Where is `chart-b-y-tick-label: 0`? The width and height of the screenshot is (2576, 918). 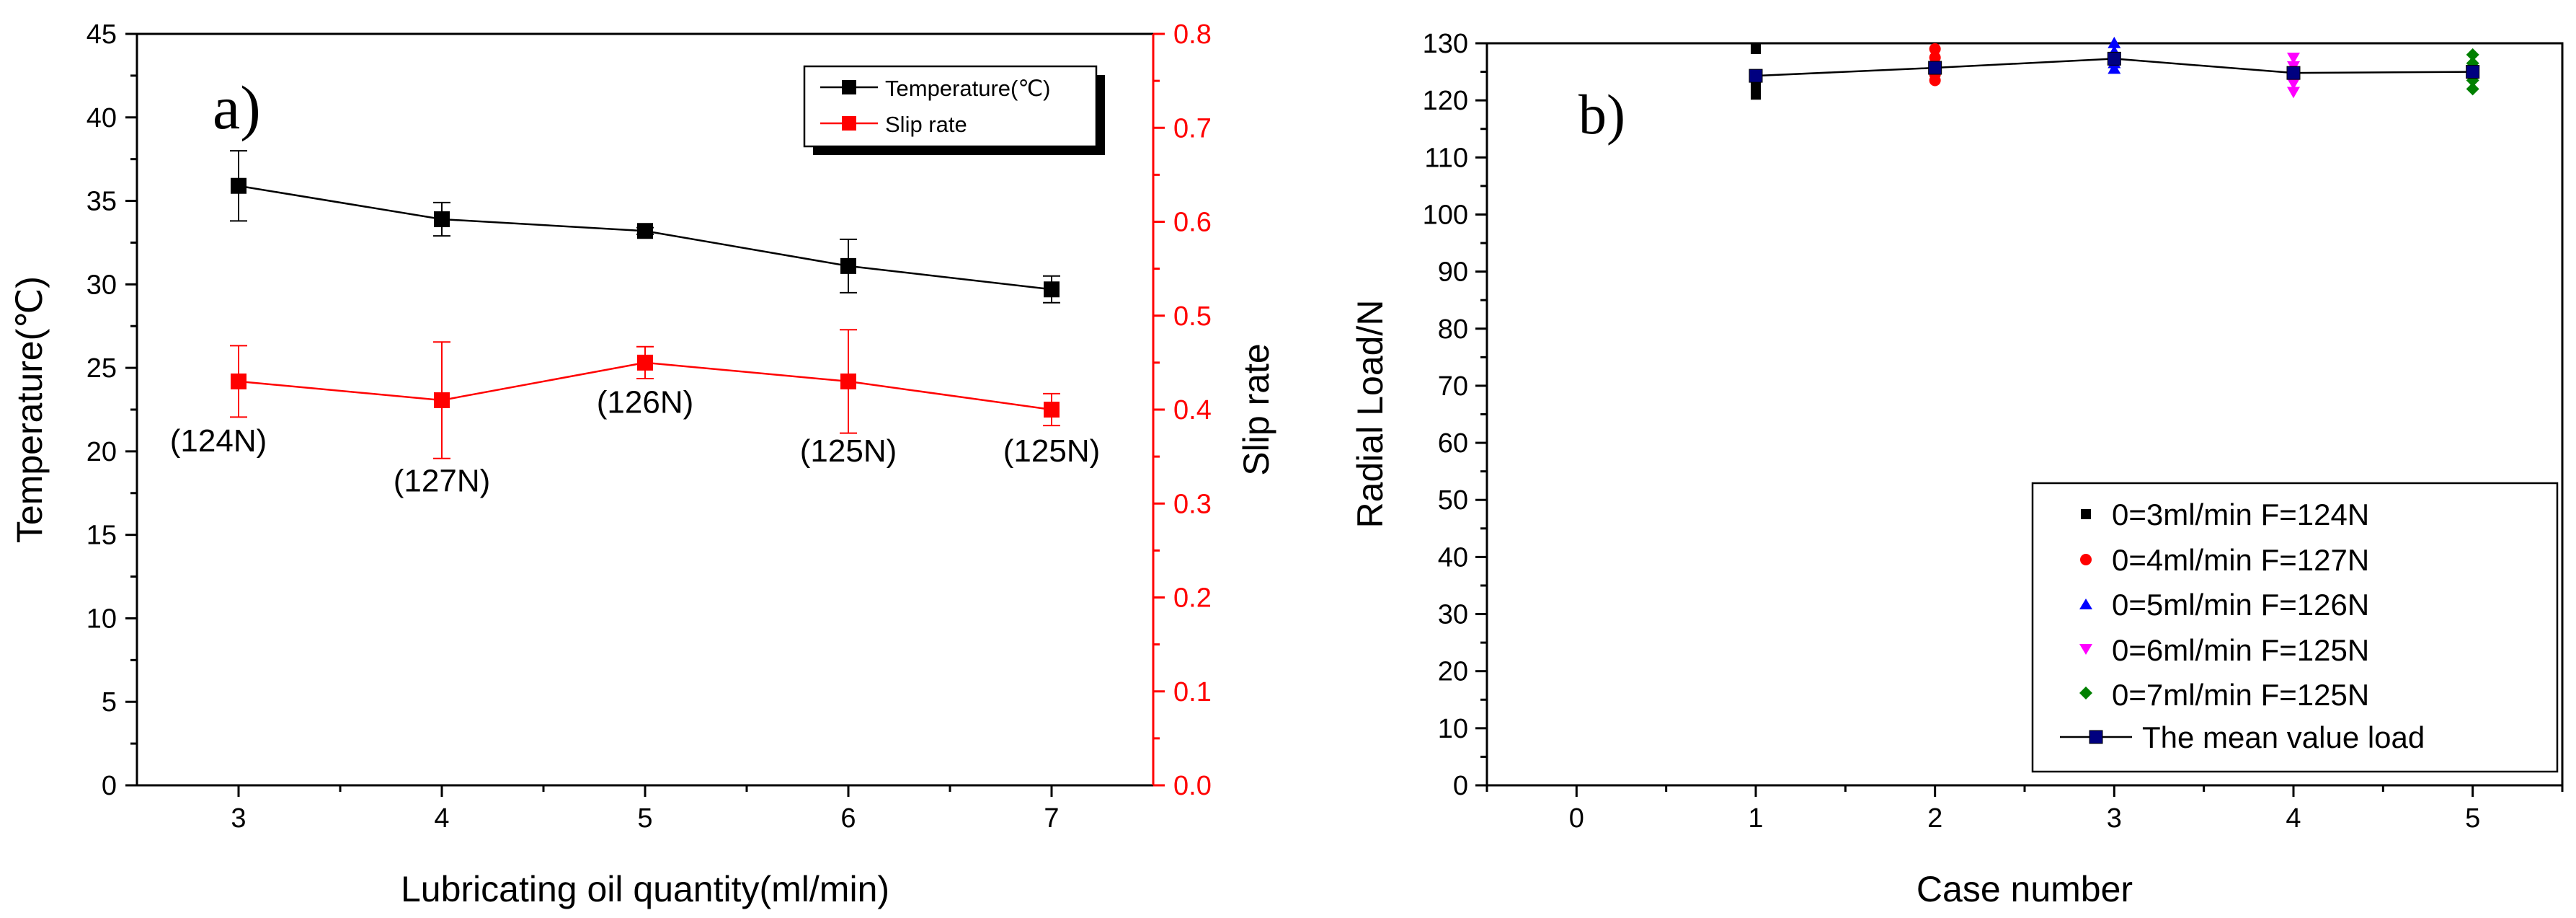
chart-b-y-tick-label: 0 is located at coordinates (1460, 786).